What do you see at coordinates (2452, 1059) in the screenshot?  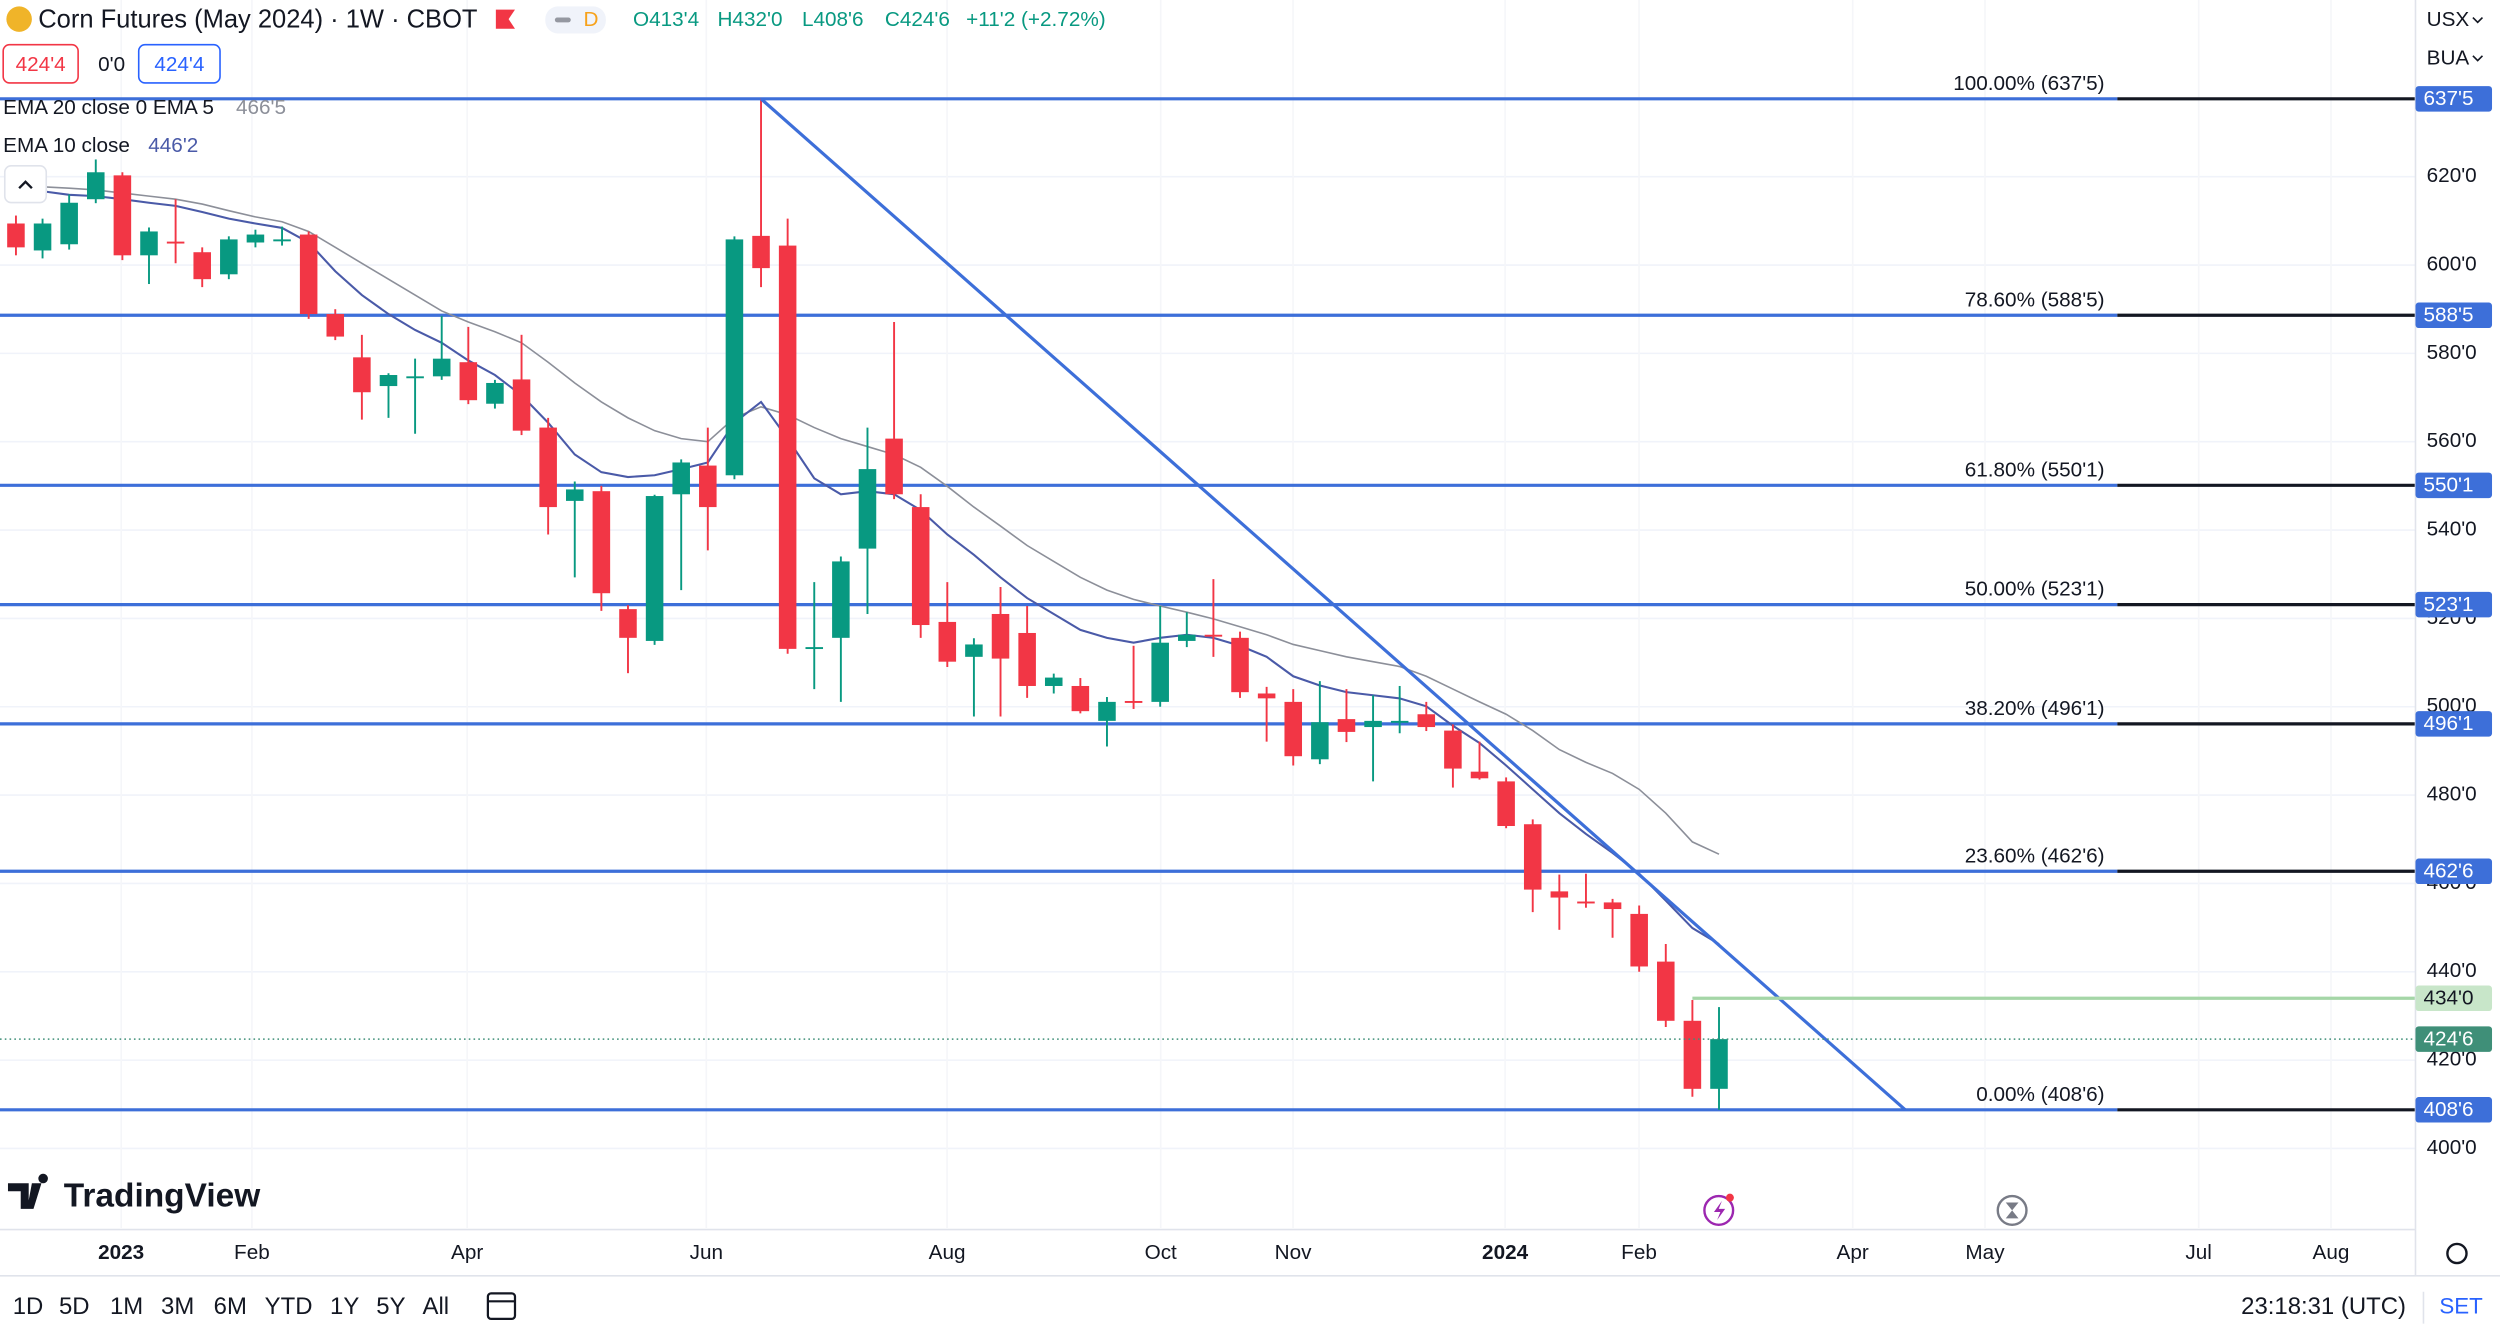 I see `y-tick-label: 420'0` at bounding box center [2452, 1059].